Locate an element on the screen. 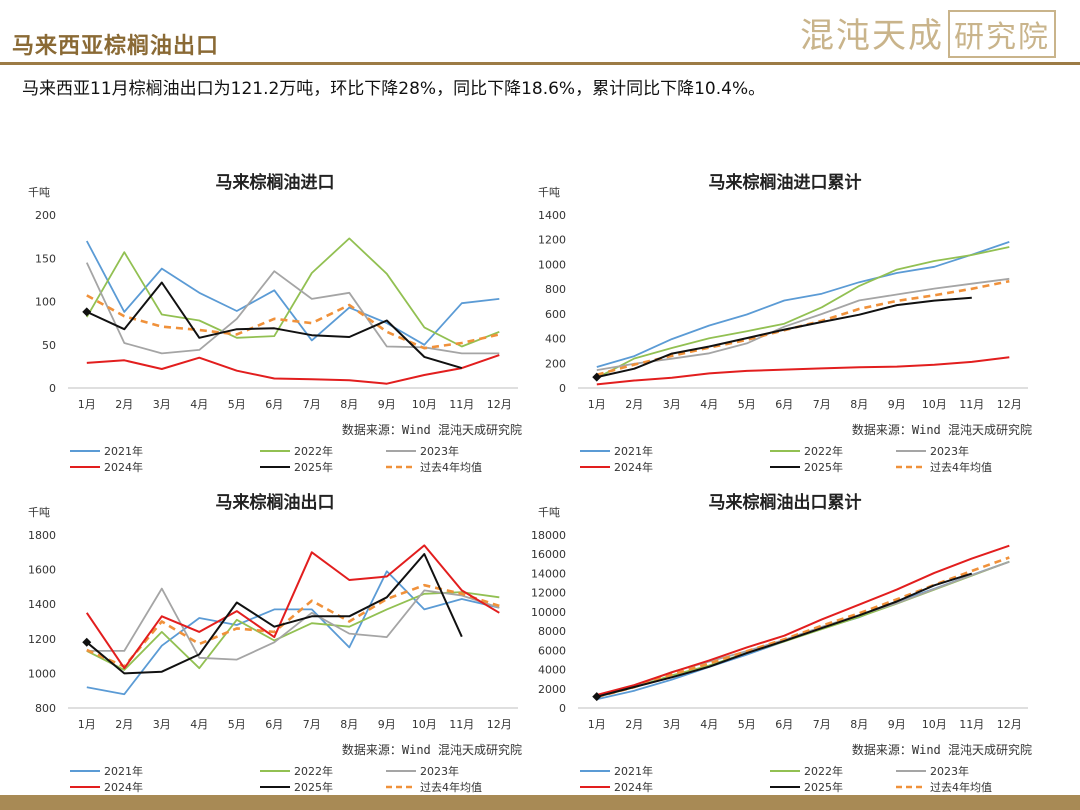  y-tick-label: 10000 is located at coordinates (548, 612).